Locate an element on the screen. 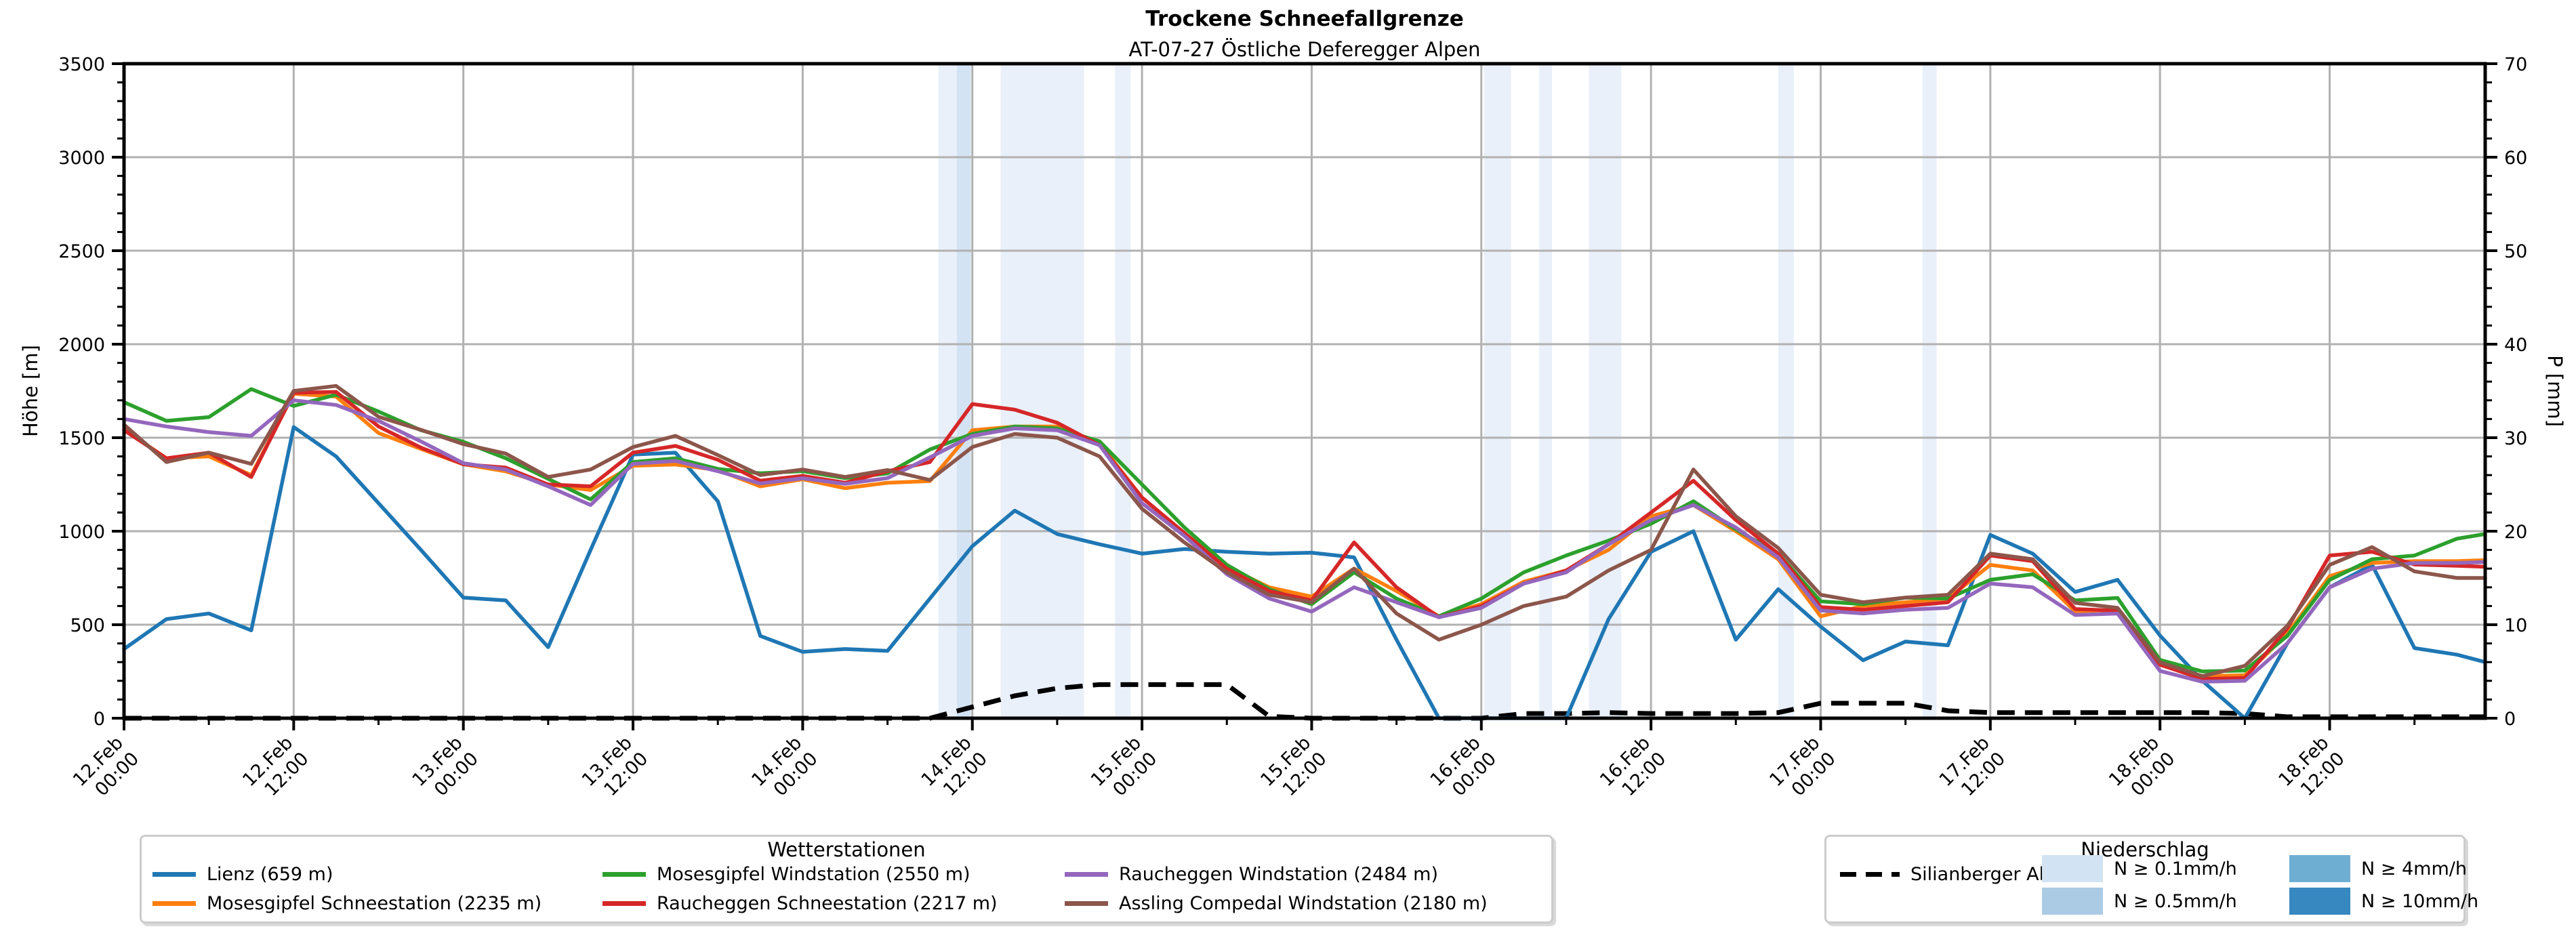 The height and width of the screenshot is (933, 2576). y-tick-label-right: 0 is located at coordinates (2510, 719).